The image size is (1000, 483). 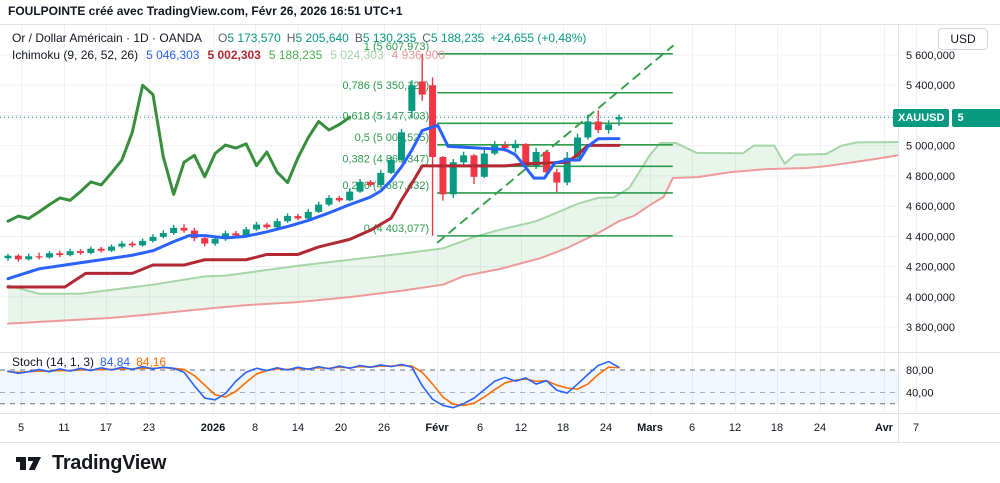 I want to click on fib-level-label: 0,786 (5 350,125), so click(x=385, y=86).